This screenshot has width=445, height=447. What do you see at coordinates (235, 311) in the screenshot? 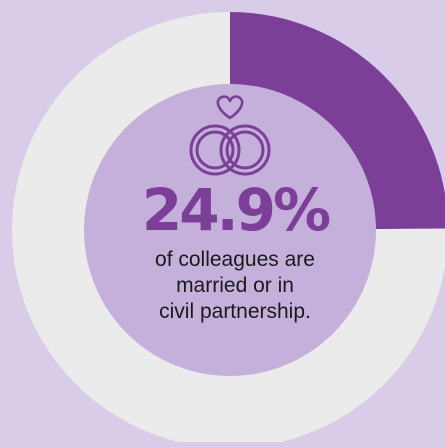
I see `caption-line-3: civil partnership.` at bounding box center [235, 311].